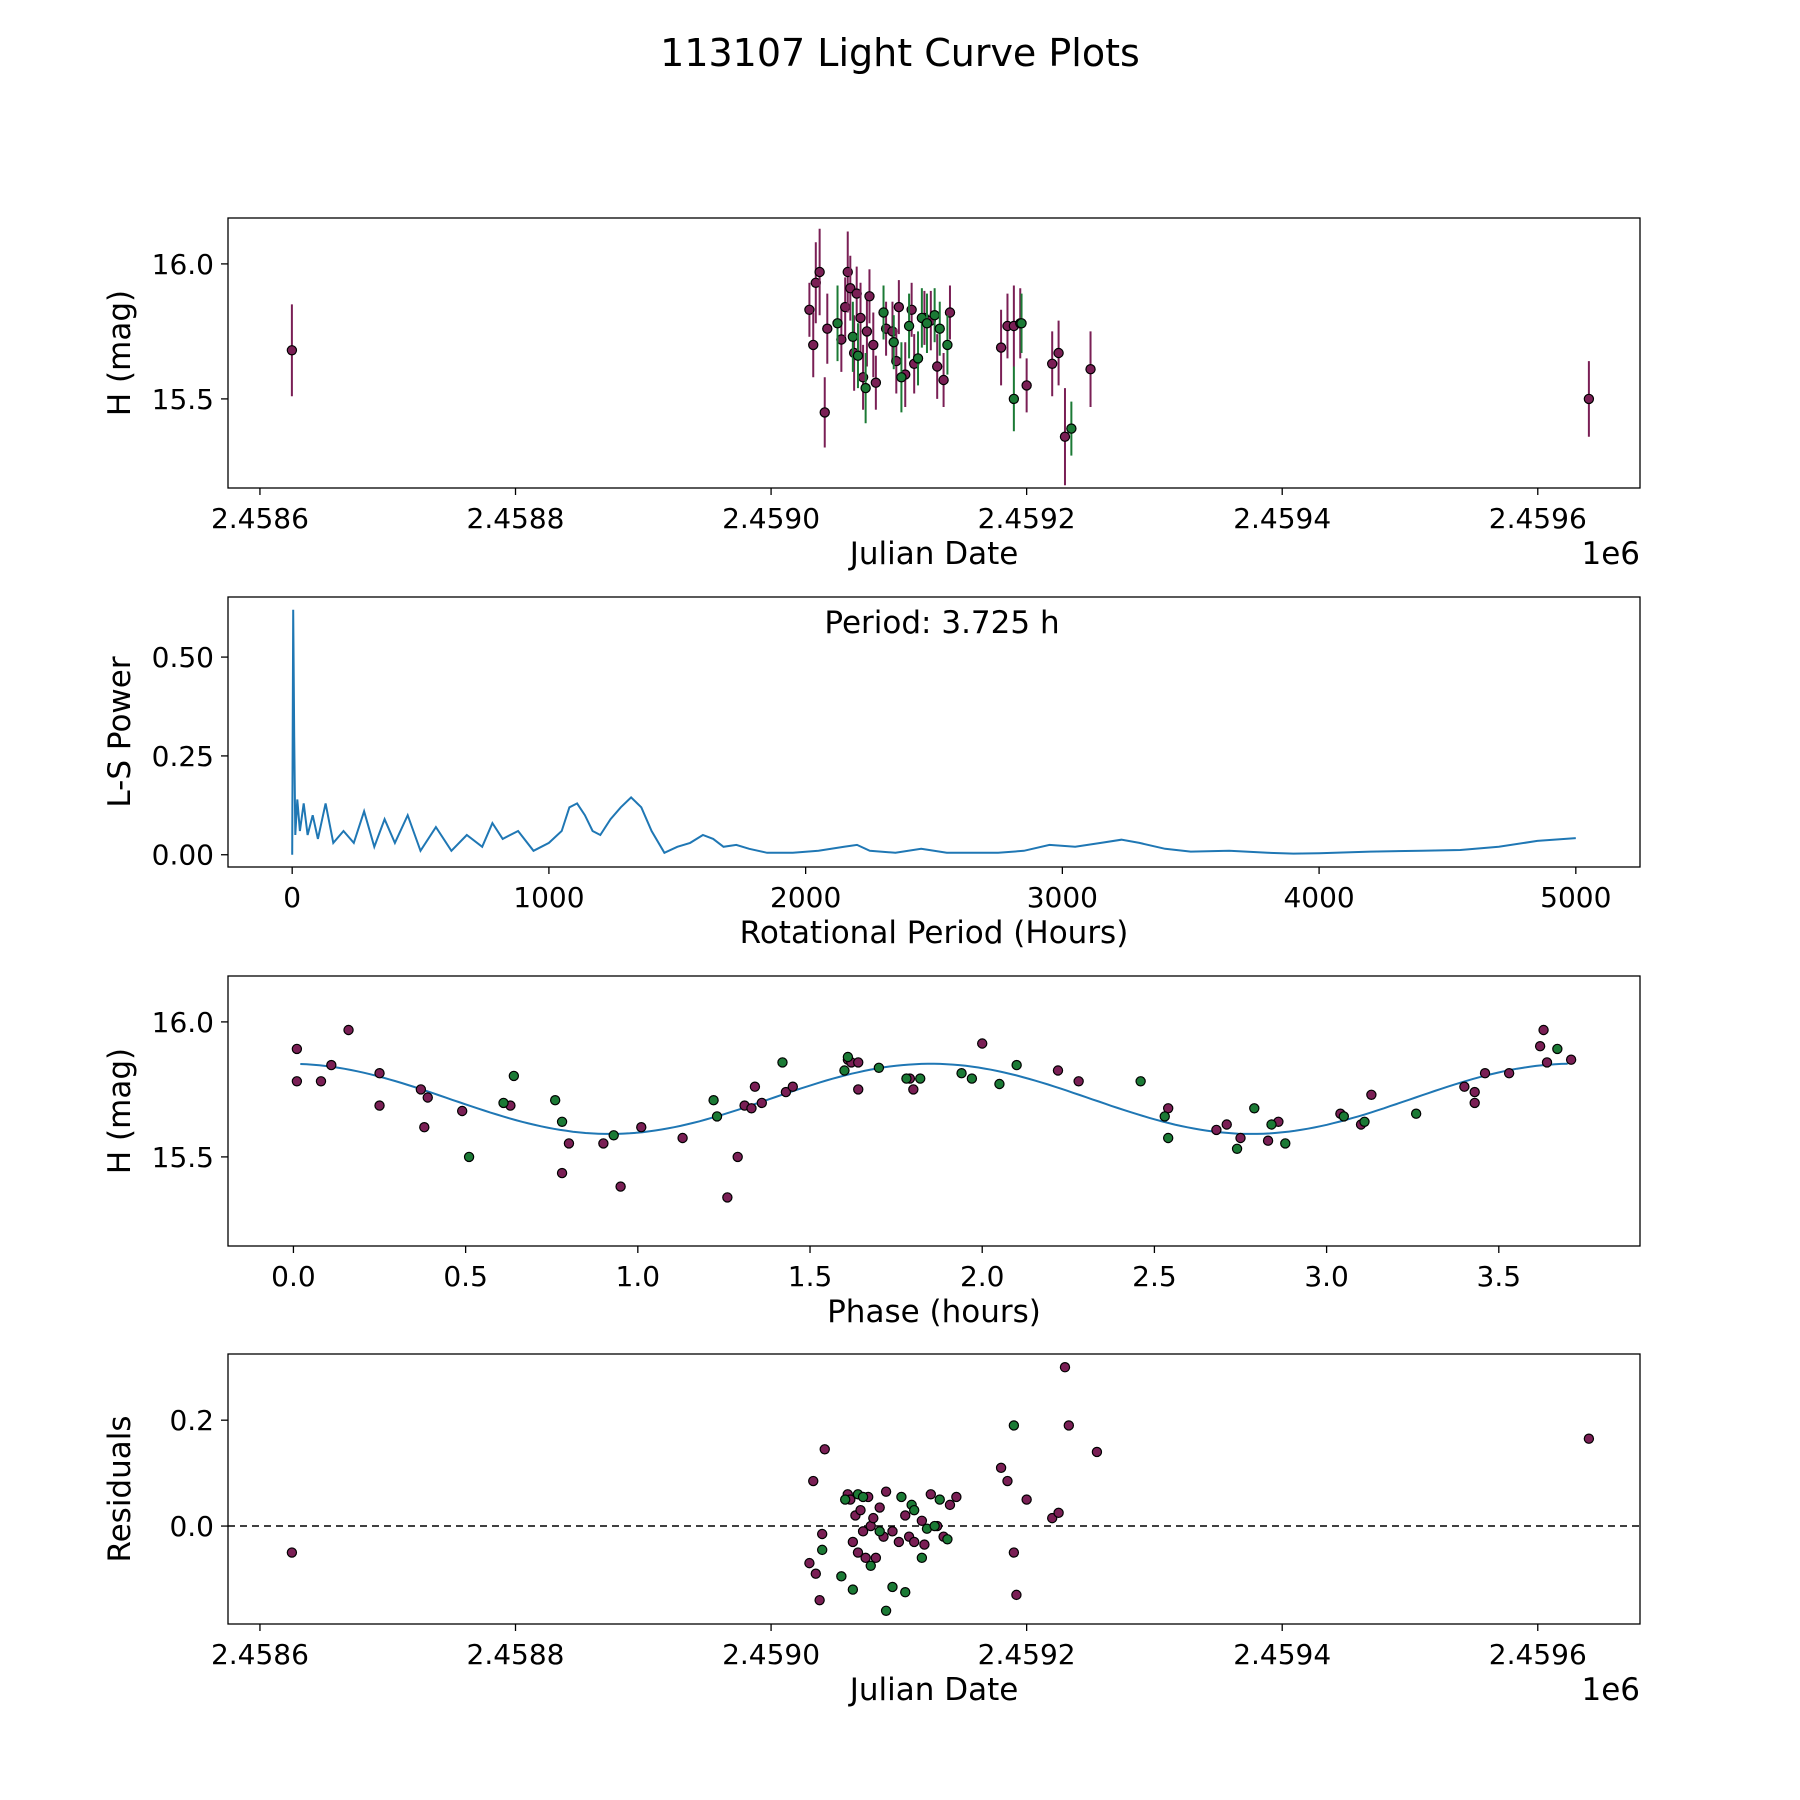  Describe the element at coordinates (1027, 1654) in the screenshot. I see `x-tick-label: 2.4592` at that location.